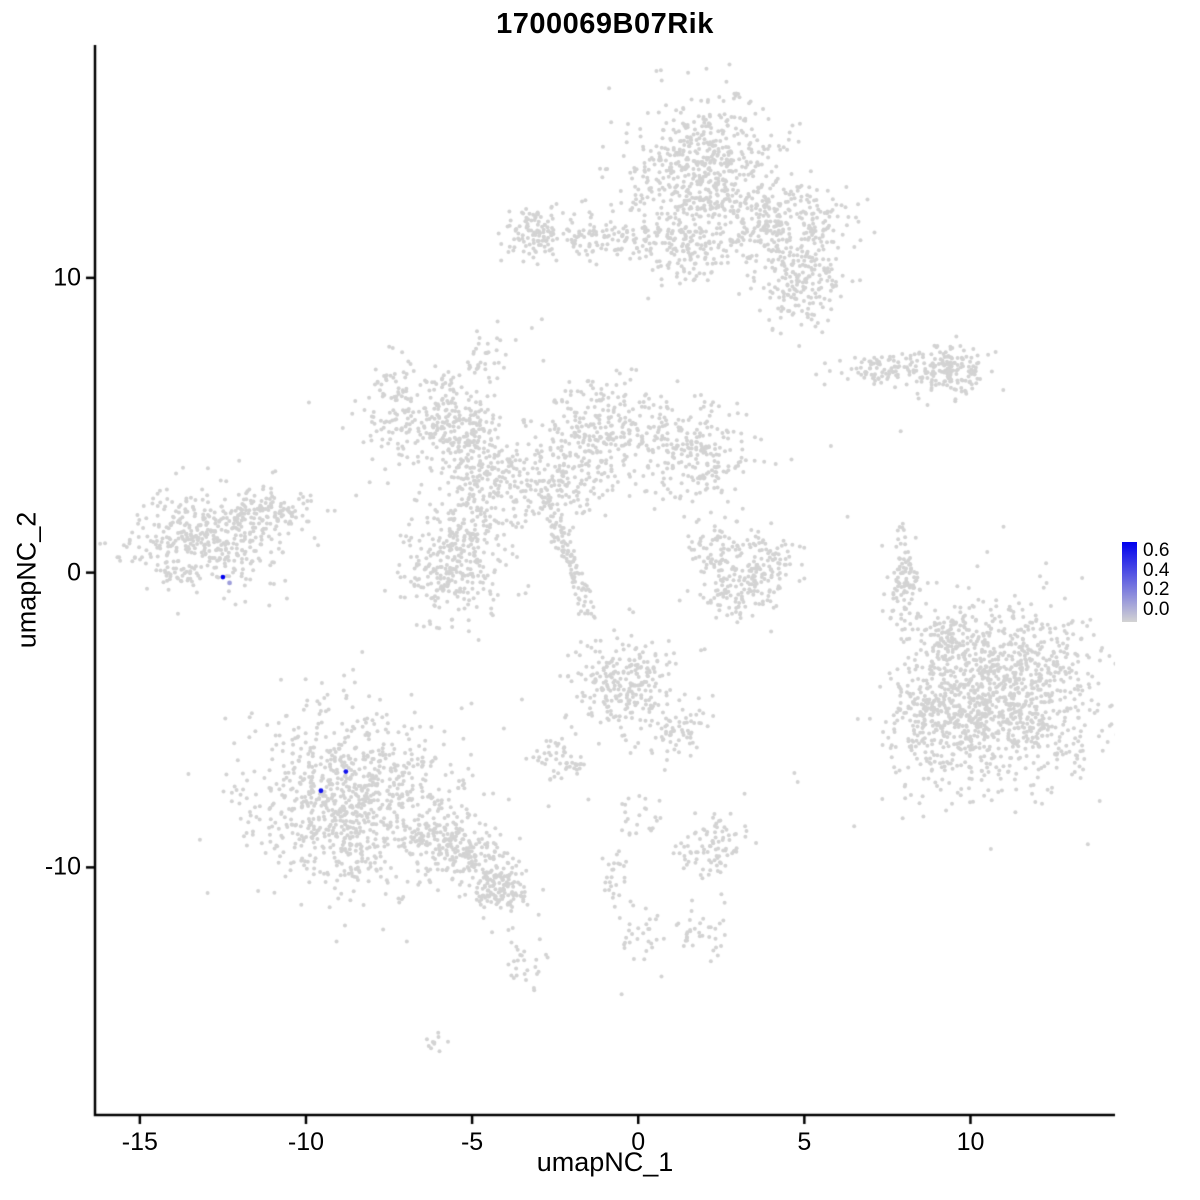 This screenshot has height=1200, width=1200. Describe the element at coordinates (1156, 609) in the screenshot. I see `legend-tick-label: 0.0` at that location.